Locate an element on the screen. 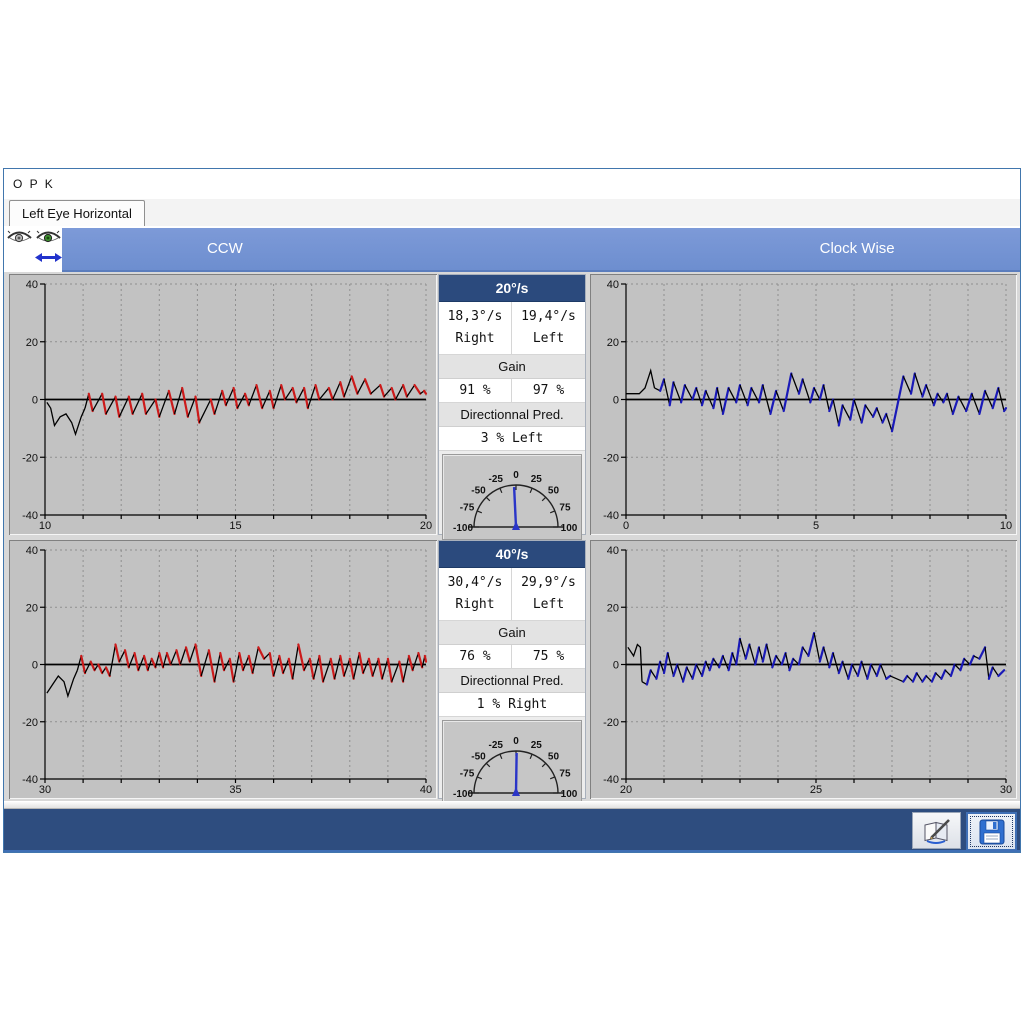 This screenshot has height=1024, width=1024. svg-text: 15 is located at coordinates (235, 526).